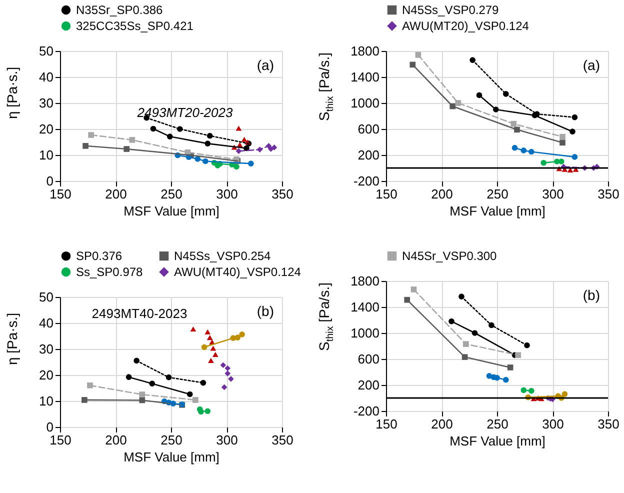  I want to click on legend-label: N45Ss_VSP0.254, so click(223, 256).